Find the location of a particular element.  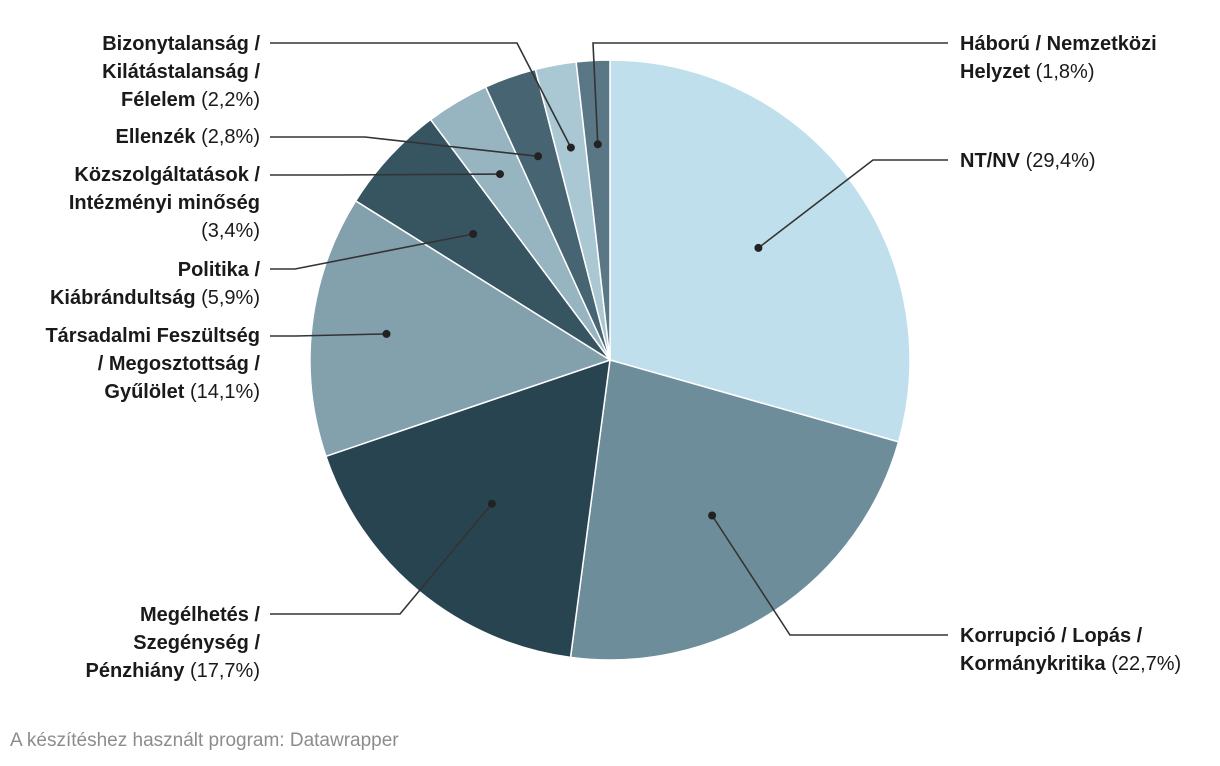

label-percent: (3,4%) is located at coordinates (230, 231).